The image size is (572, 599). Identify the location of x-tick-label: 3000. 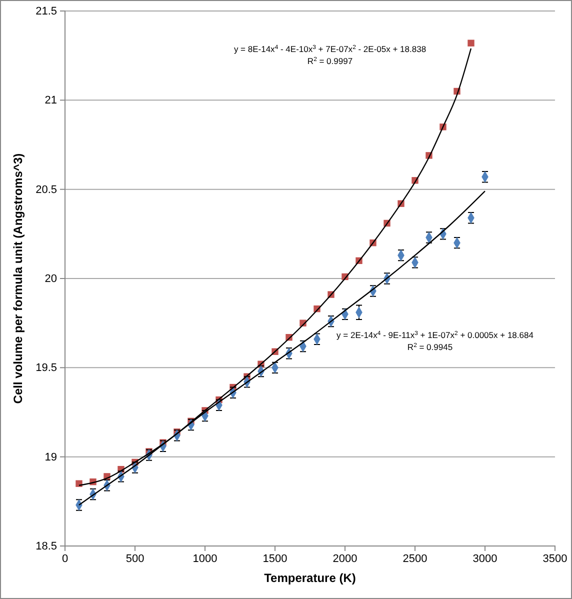
(485, 558).